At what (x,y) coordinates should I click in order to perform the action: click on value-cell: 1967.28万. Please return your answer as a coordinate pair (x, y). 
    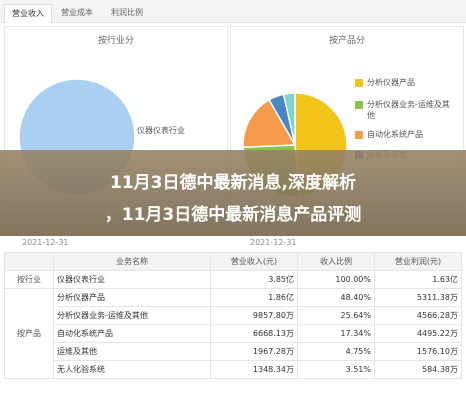
    Looking at the image, I should click on (254, 351).